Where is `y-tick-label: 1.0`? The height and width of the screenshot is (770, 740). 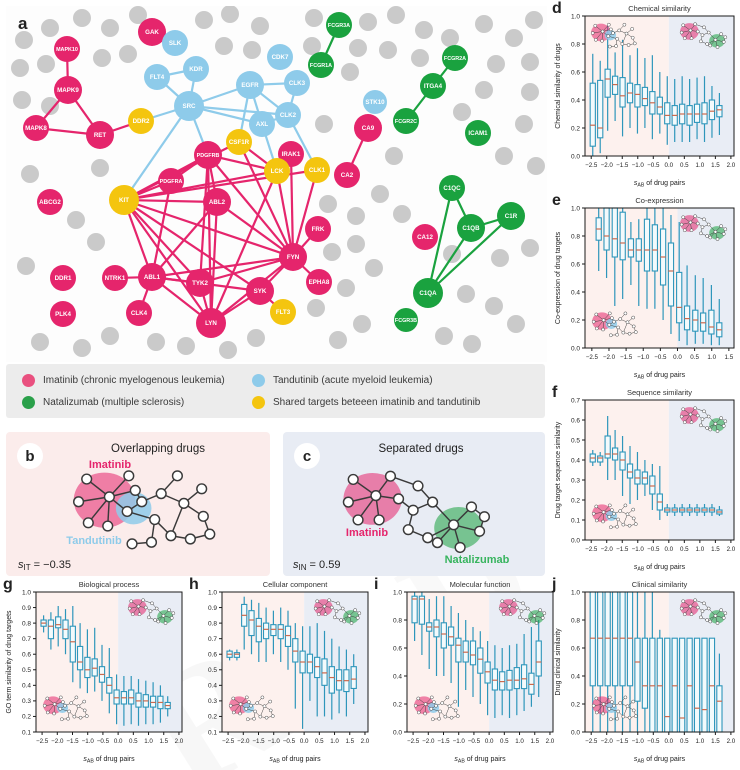 y-tick-label: 1.0 is located at coordinates (26, 592).